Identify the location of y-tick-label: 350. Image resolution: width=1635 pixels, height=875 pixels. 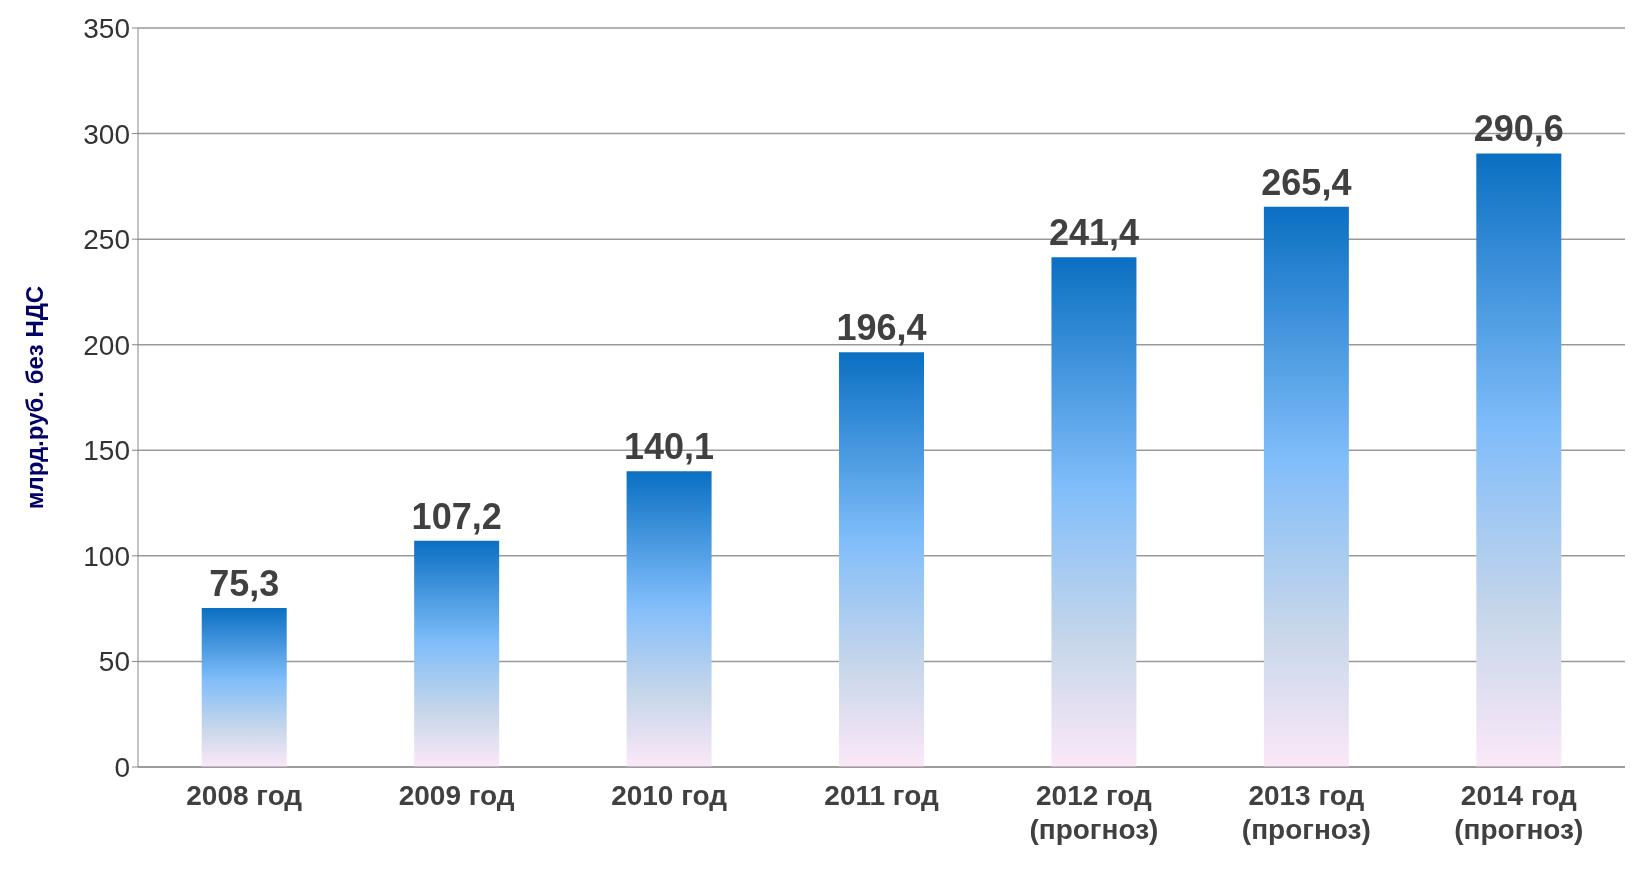
(106, 28).